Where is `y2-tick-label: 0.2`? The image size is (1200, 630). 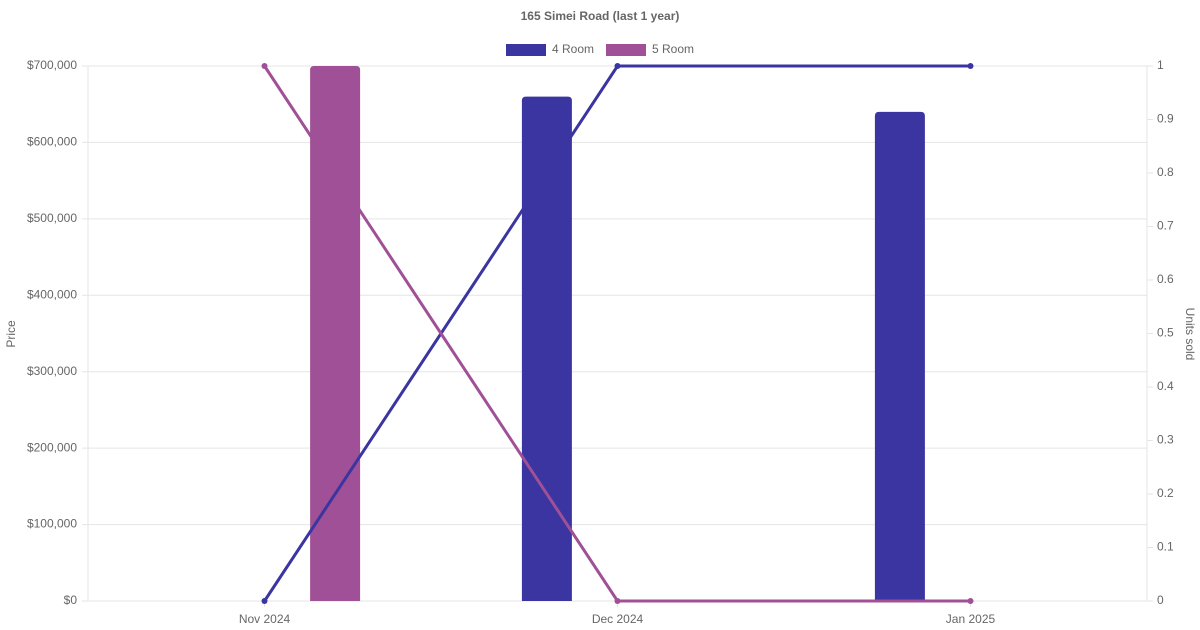 y2-tick-label: 0.2 is located at coordinates (1165, 493).